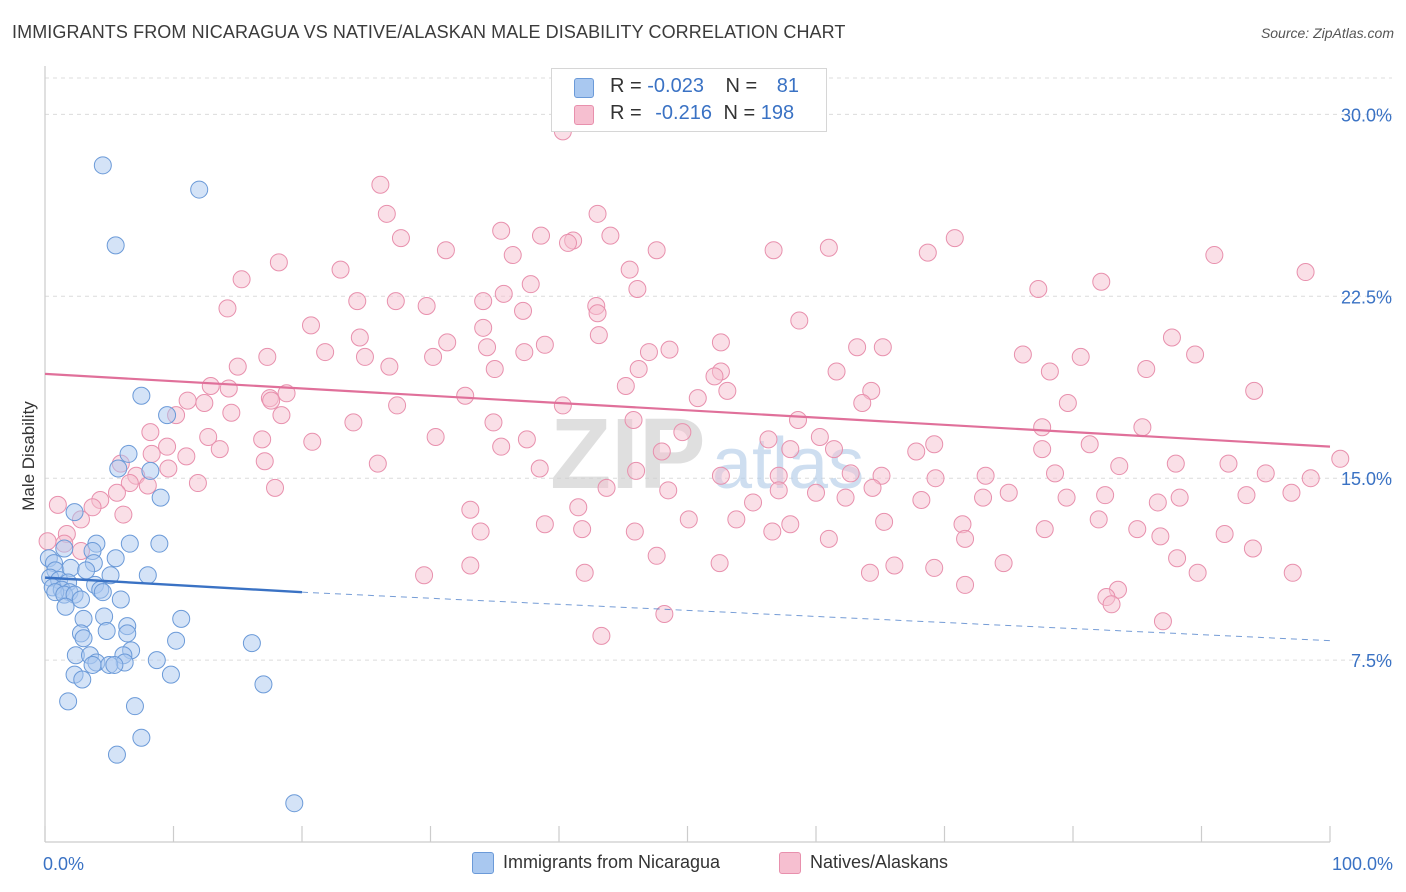 The height and width of the screenshot is (892, 1406). Describe the element at coordinates (707, 454) in the screenshot. I see `watermark: ZIP atlas` at that location.